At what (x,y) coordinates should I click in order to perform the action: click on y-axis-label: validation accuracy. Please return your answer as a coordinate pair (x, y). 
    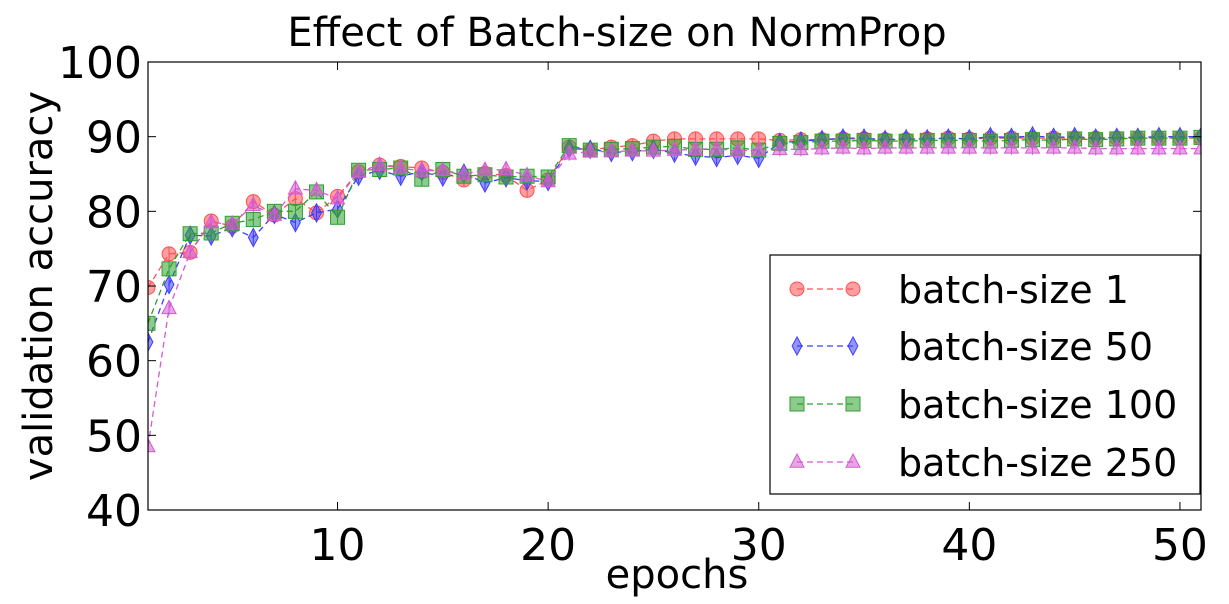
    Looking at the image, I should click on (39, 286).